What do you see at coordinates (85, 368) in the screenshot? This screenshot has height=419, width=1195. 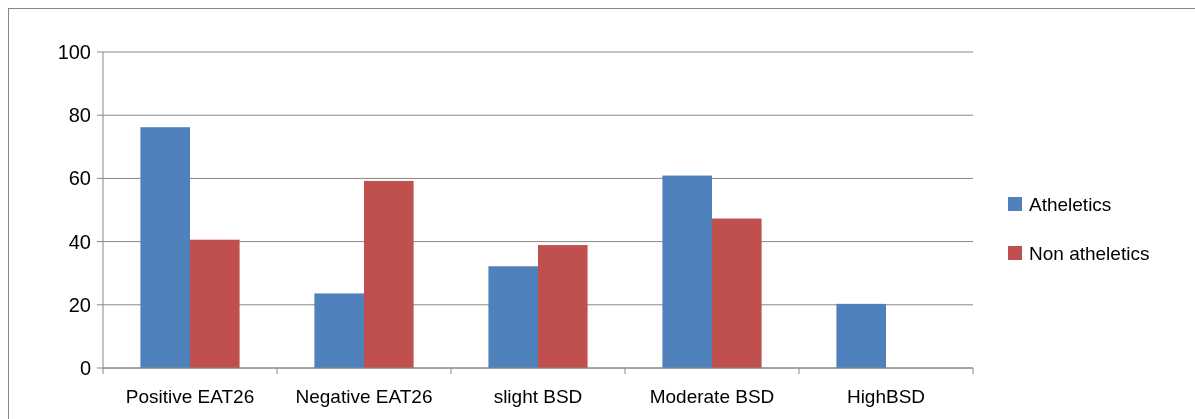 I see `y-tick-label: 0` at bounding box center [85, 368].